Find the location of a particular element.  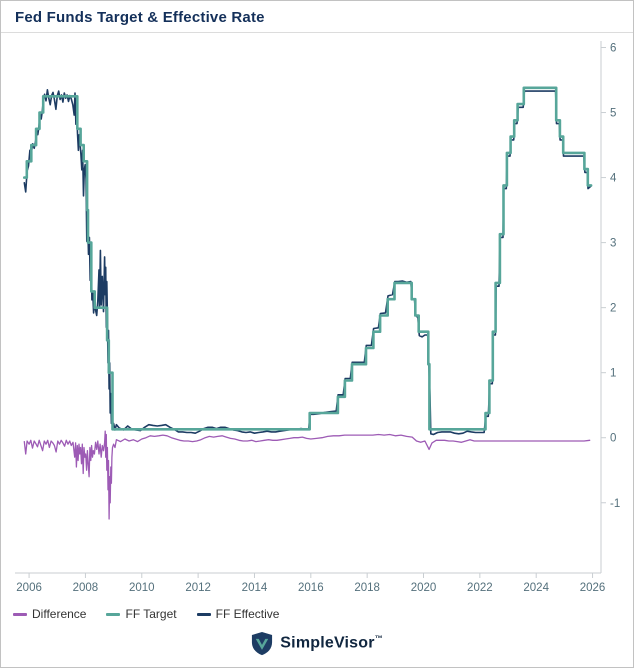

x-tick-label: 2018 is located at coordinates (367, 588).